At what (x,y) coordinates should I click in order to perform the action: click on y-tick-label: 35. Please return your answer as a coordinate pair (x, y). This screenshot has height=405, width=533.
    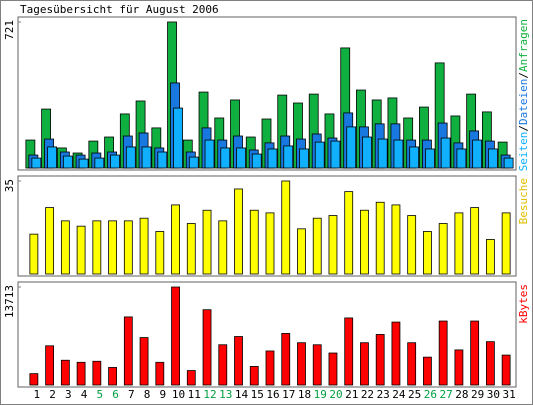
    Looking at the image, I should click on (9, 185).